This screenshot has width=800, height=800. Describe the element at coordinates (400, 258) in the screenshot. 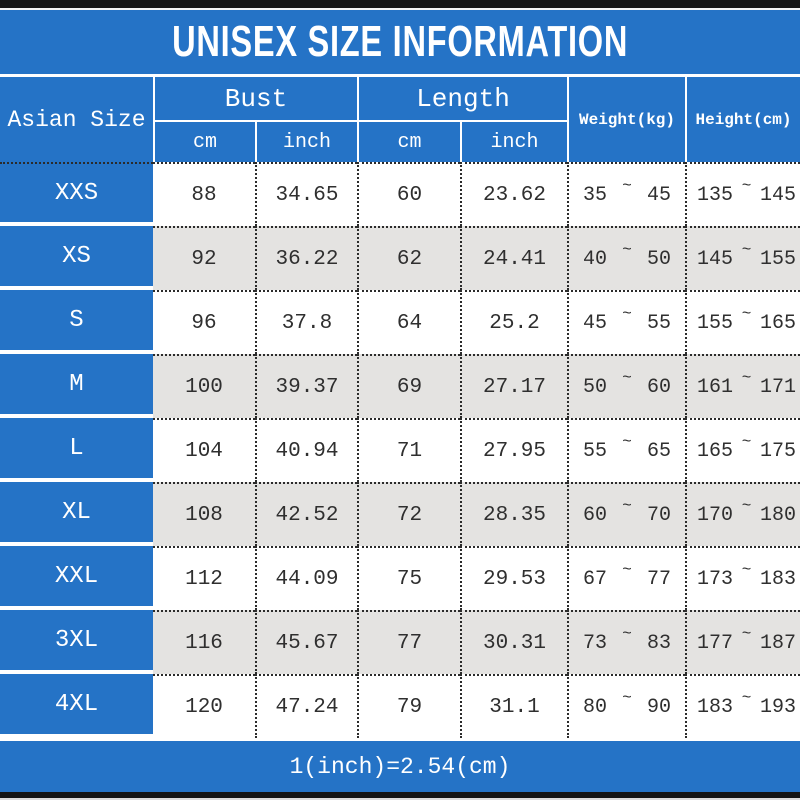

I see `table-row: XS 92 36.22 62 24.41 40 ~ 50 145 ~ 155` at that location.